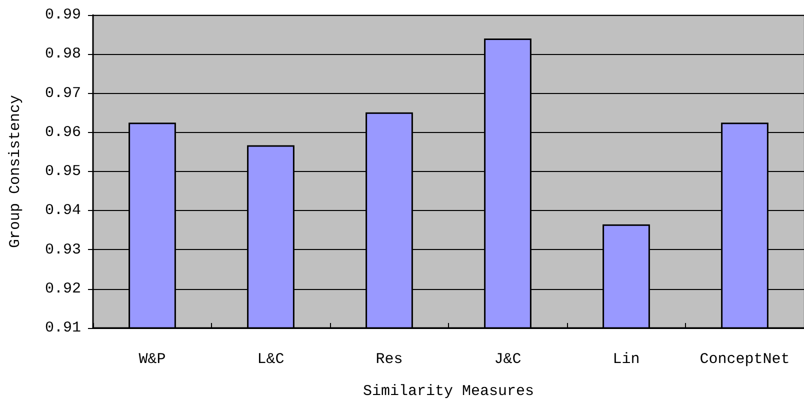 The image size is (804, 404). I want to click on y-axis-title: Group Consistency, so click(15, 171).